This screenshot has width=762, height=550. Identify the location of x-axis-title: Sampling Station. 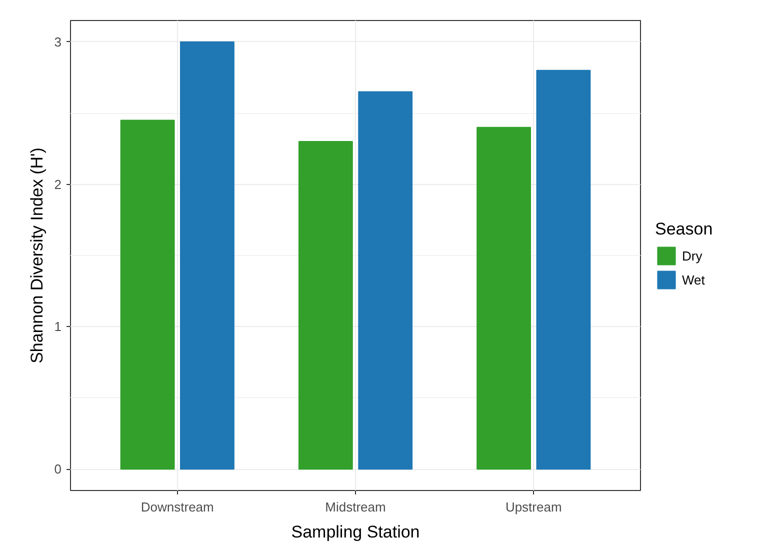
(355, 532).